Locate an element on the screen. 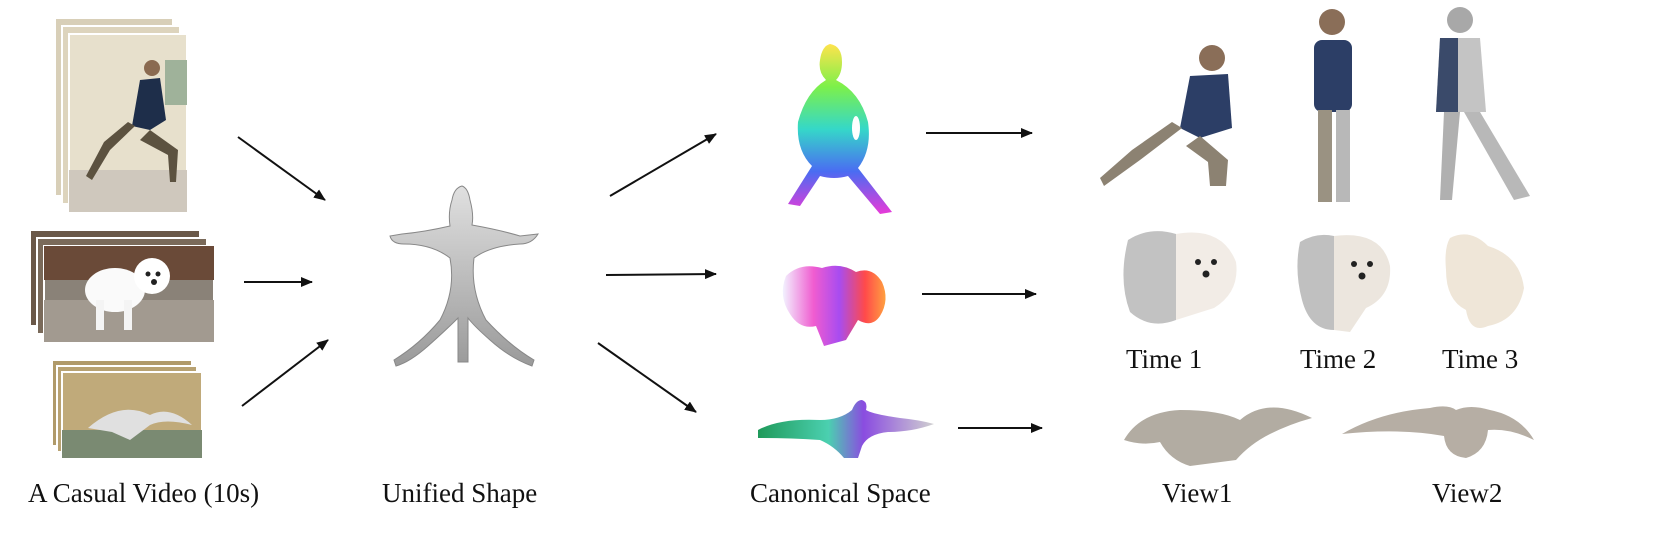 This screenshot has height=552, width=1666. label-time-1: Time 1 is located at coordinates (1164, 359).